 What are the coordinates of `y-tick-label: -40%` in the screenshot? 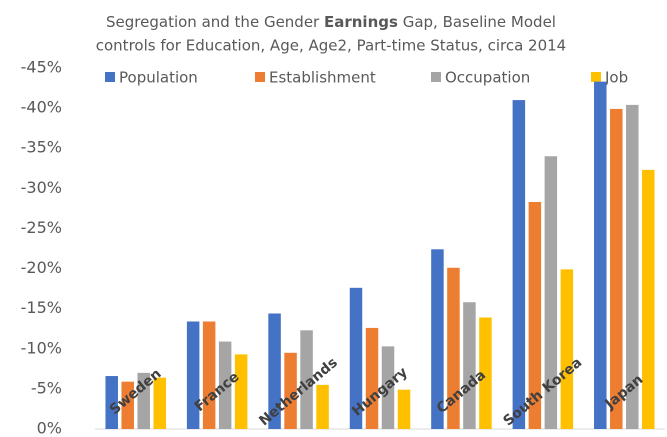 It's located at (41, 107).